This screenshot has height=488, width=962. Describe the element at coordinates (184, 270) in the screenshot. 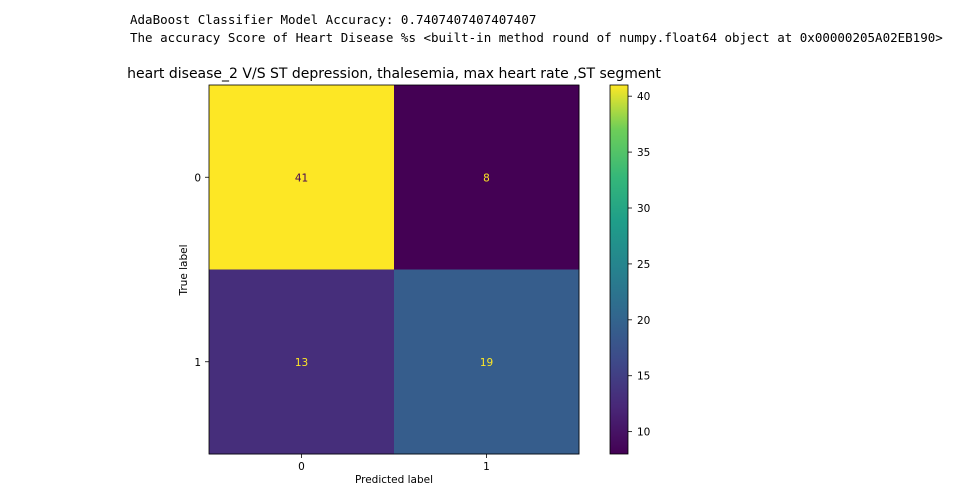

I see `y-axis-label: True label` at that location.